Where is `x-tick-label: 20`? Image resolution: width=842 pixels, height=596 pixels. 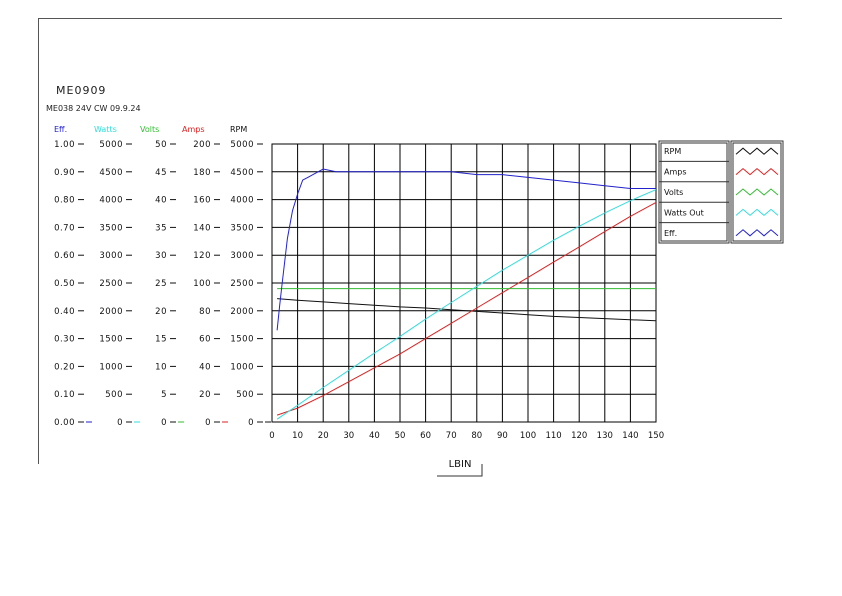 x-tick-label: 20 is located at coordinates (323, 436).